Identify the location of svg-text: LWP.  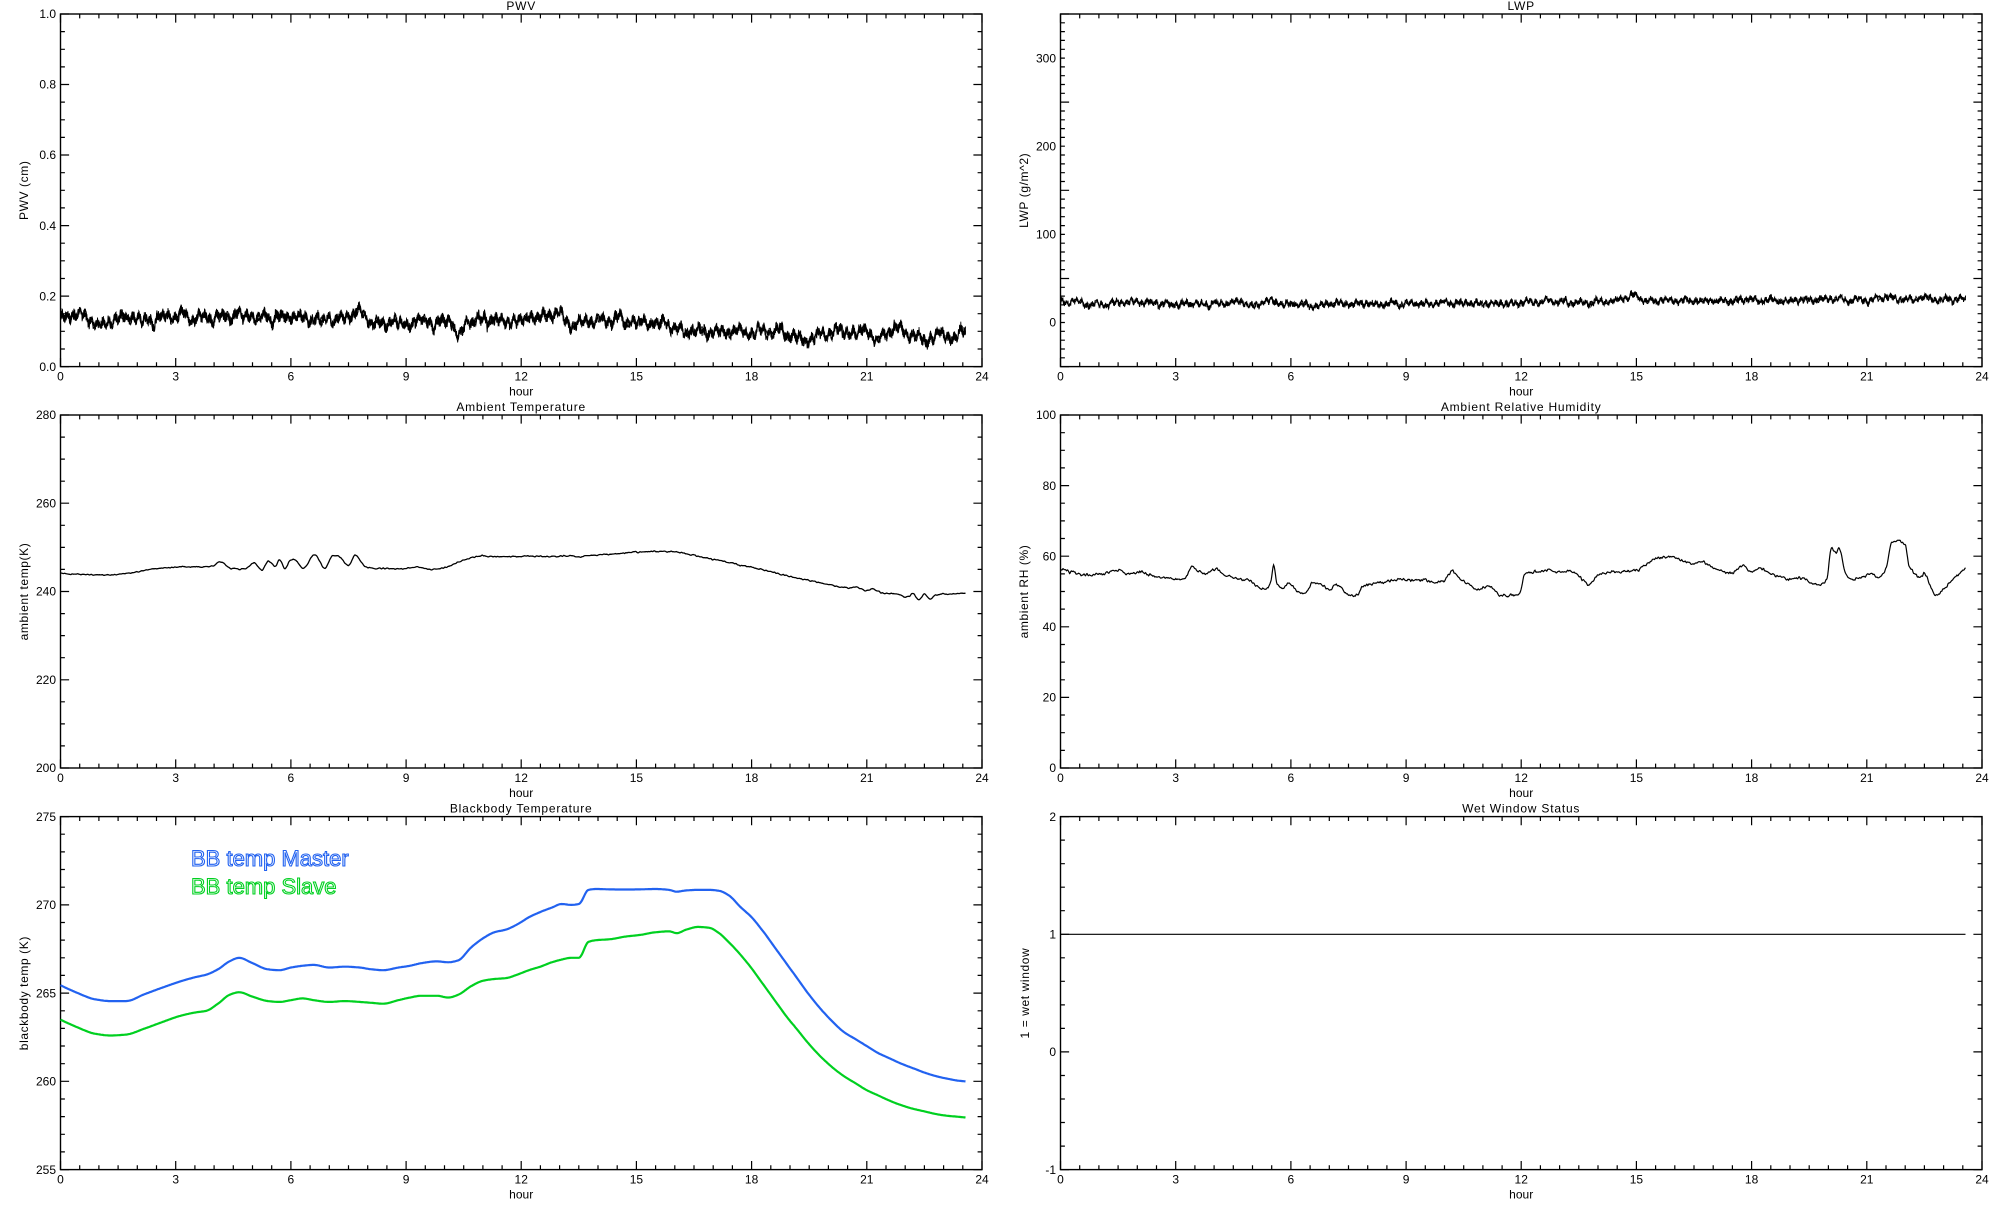
(1521, 6).